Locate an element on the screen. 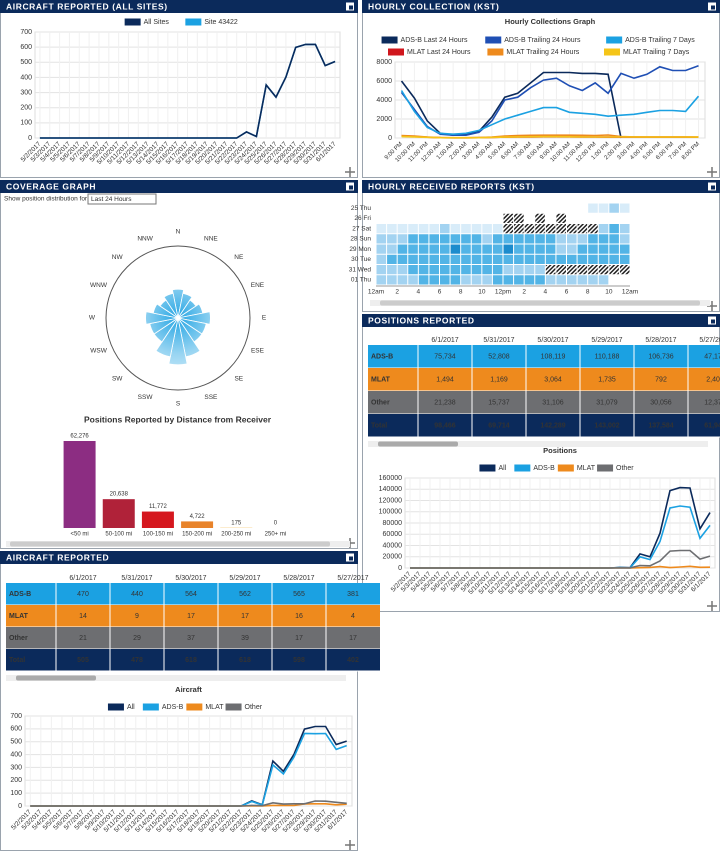 This screenshot has width=720, height=851. x-tick-label: 200-250 mi is located at coordinates (236, 535).